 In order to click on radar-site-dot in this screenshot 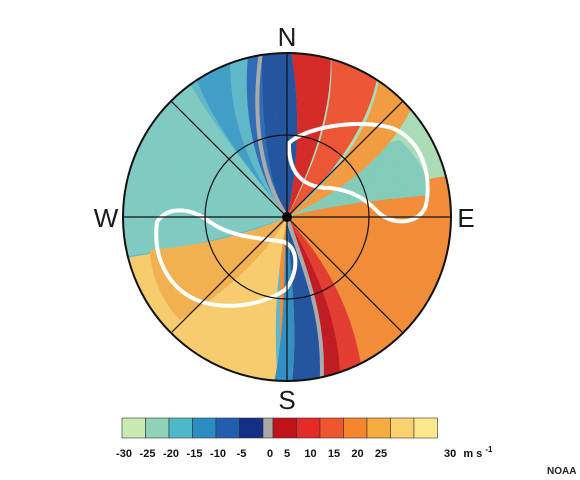, I will do `click(287, 217)`.